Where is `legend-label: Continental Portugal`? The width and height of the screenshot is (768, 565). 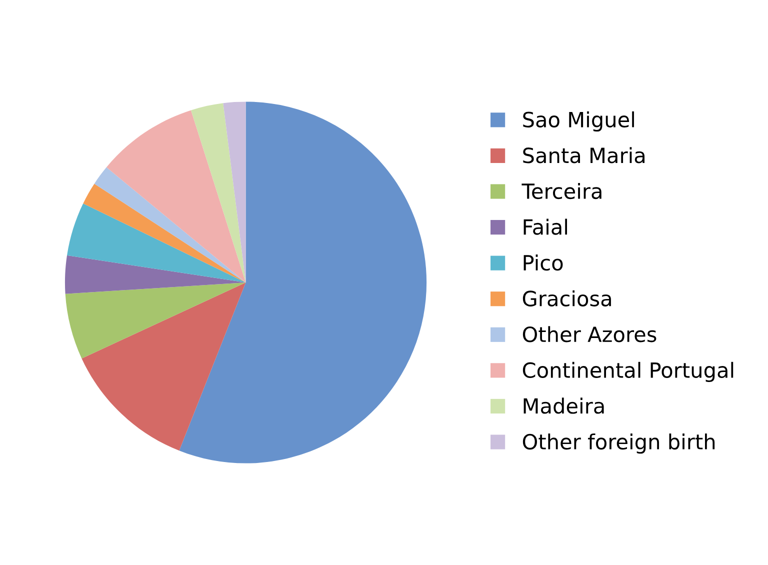
legend-label: Continental Portugal is located at coordinates (628, 372).